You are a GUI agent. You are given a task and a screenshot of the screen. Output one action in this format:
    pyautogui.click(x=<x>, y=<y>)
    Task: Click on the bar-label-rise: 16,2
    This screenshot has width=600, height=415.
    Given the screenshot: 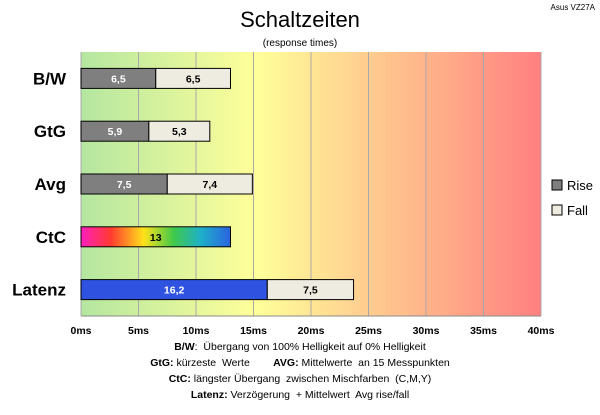 What is the action you would take?
    pyautogui.click(x=174, y=291)
    